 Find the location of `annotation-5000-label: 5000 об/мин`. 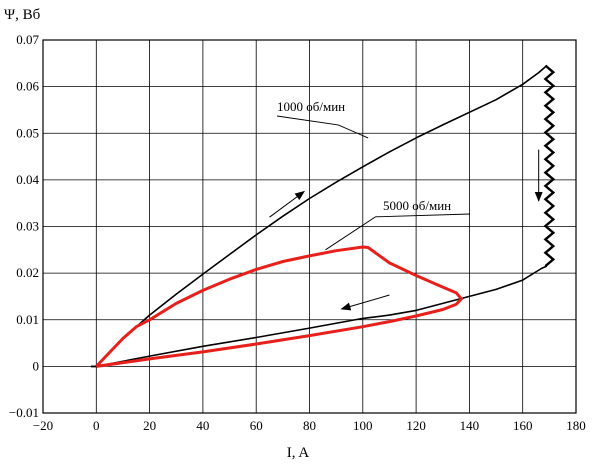

annotation-5000-label: 5000 об/мин is located at coordinates (417, 205).